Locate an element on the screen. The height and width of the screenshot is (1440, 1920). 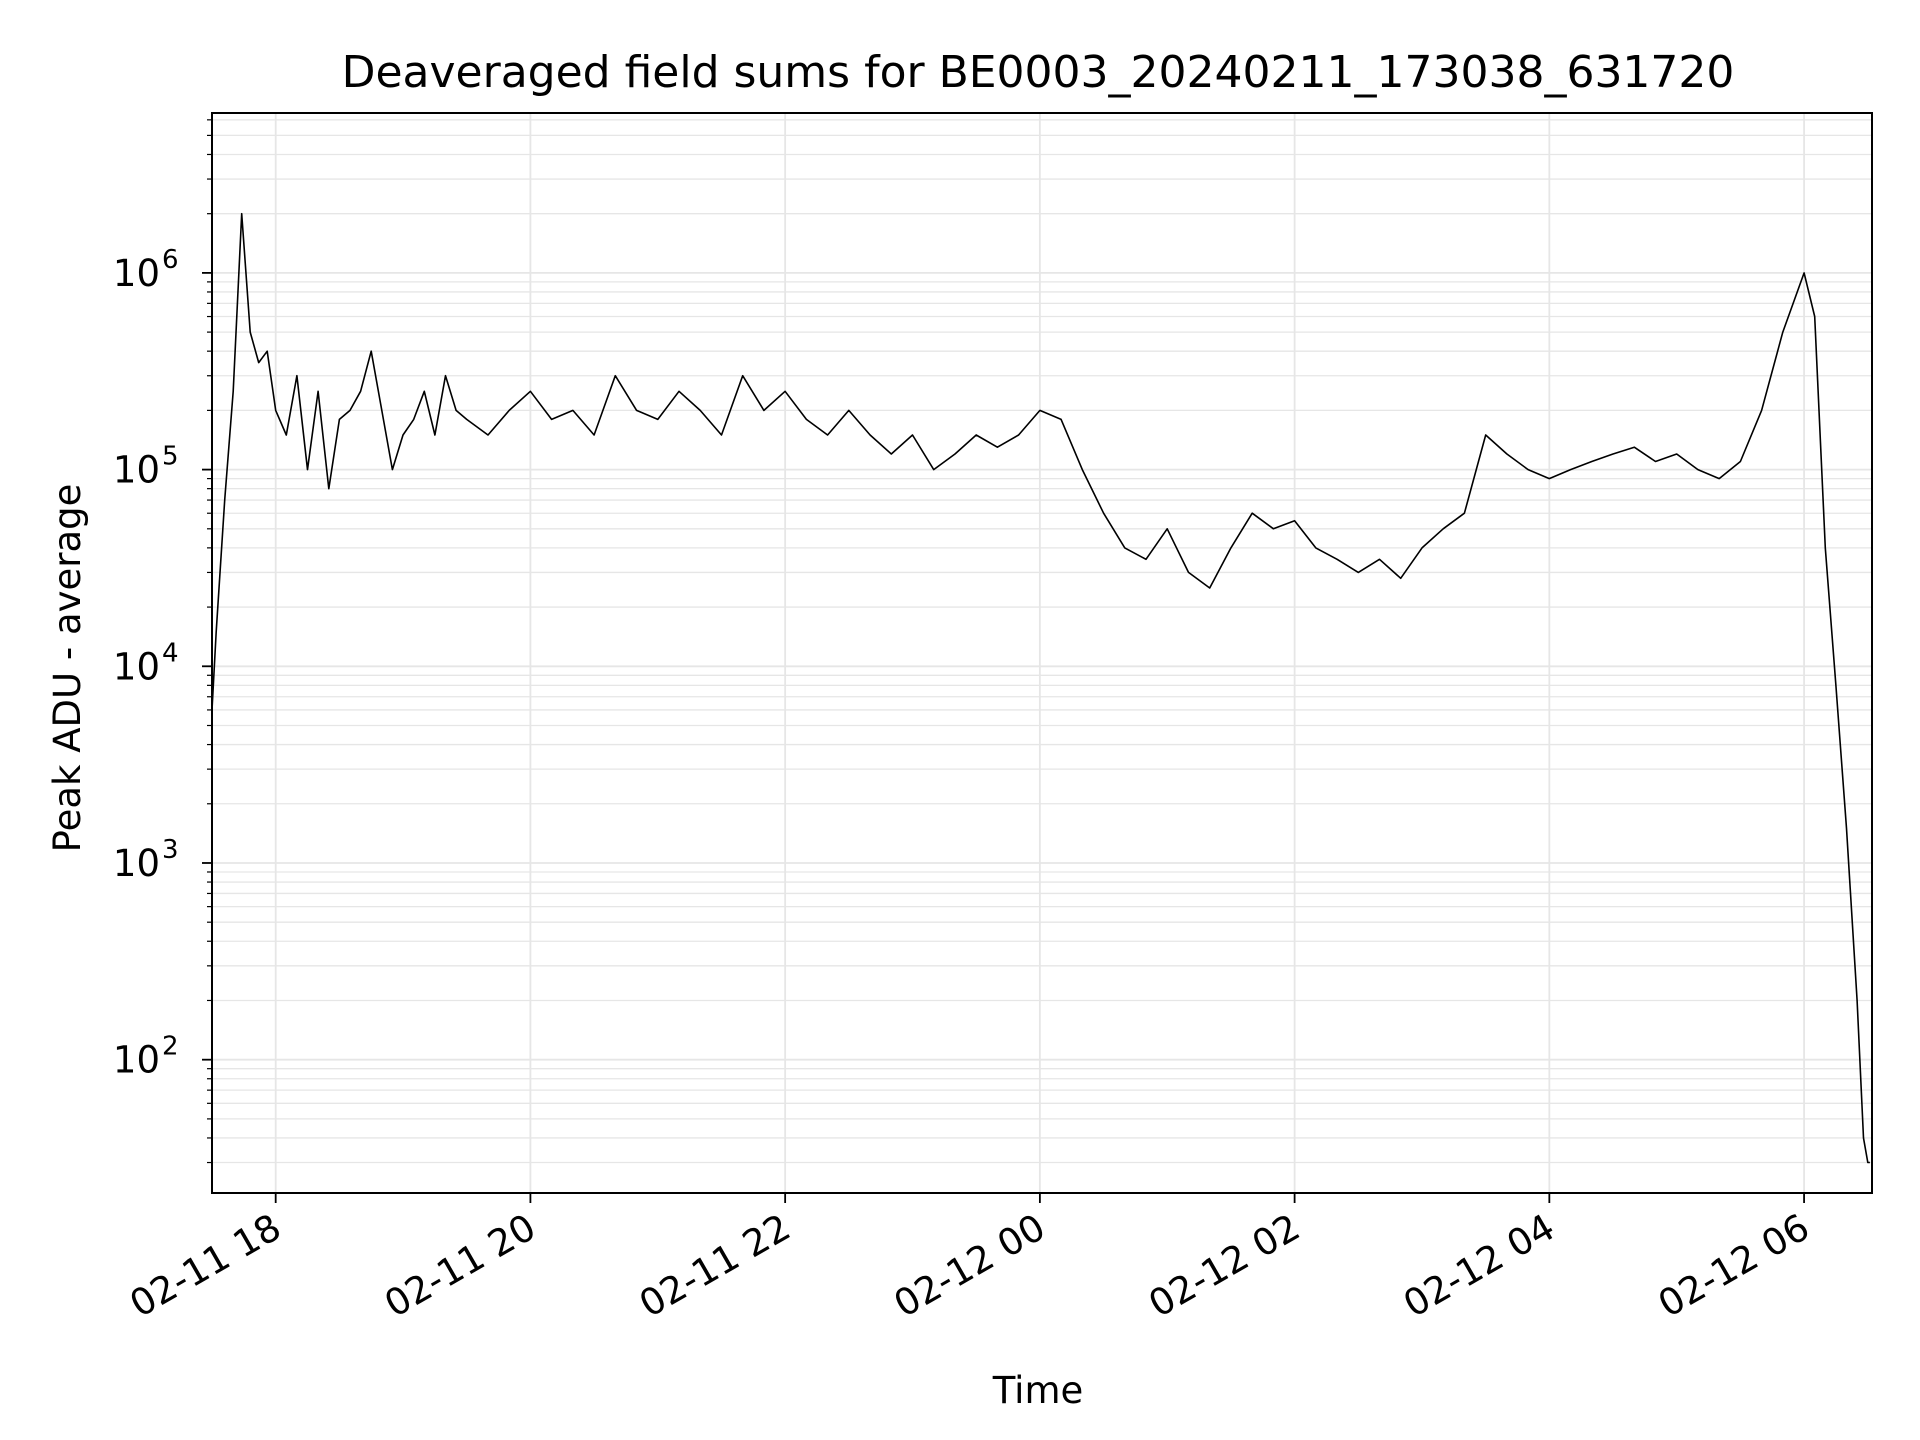
y-tick-label: 10 2 is located at coordinates (146, 1057).